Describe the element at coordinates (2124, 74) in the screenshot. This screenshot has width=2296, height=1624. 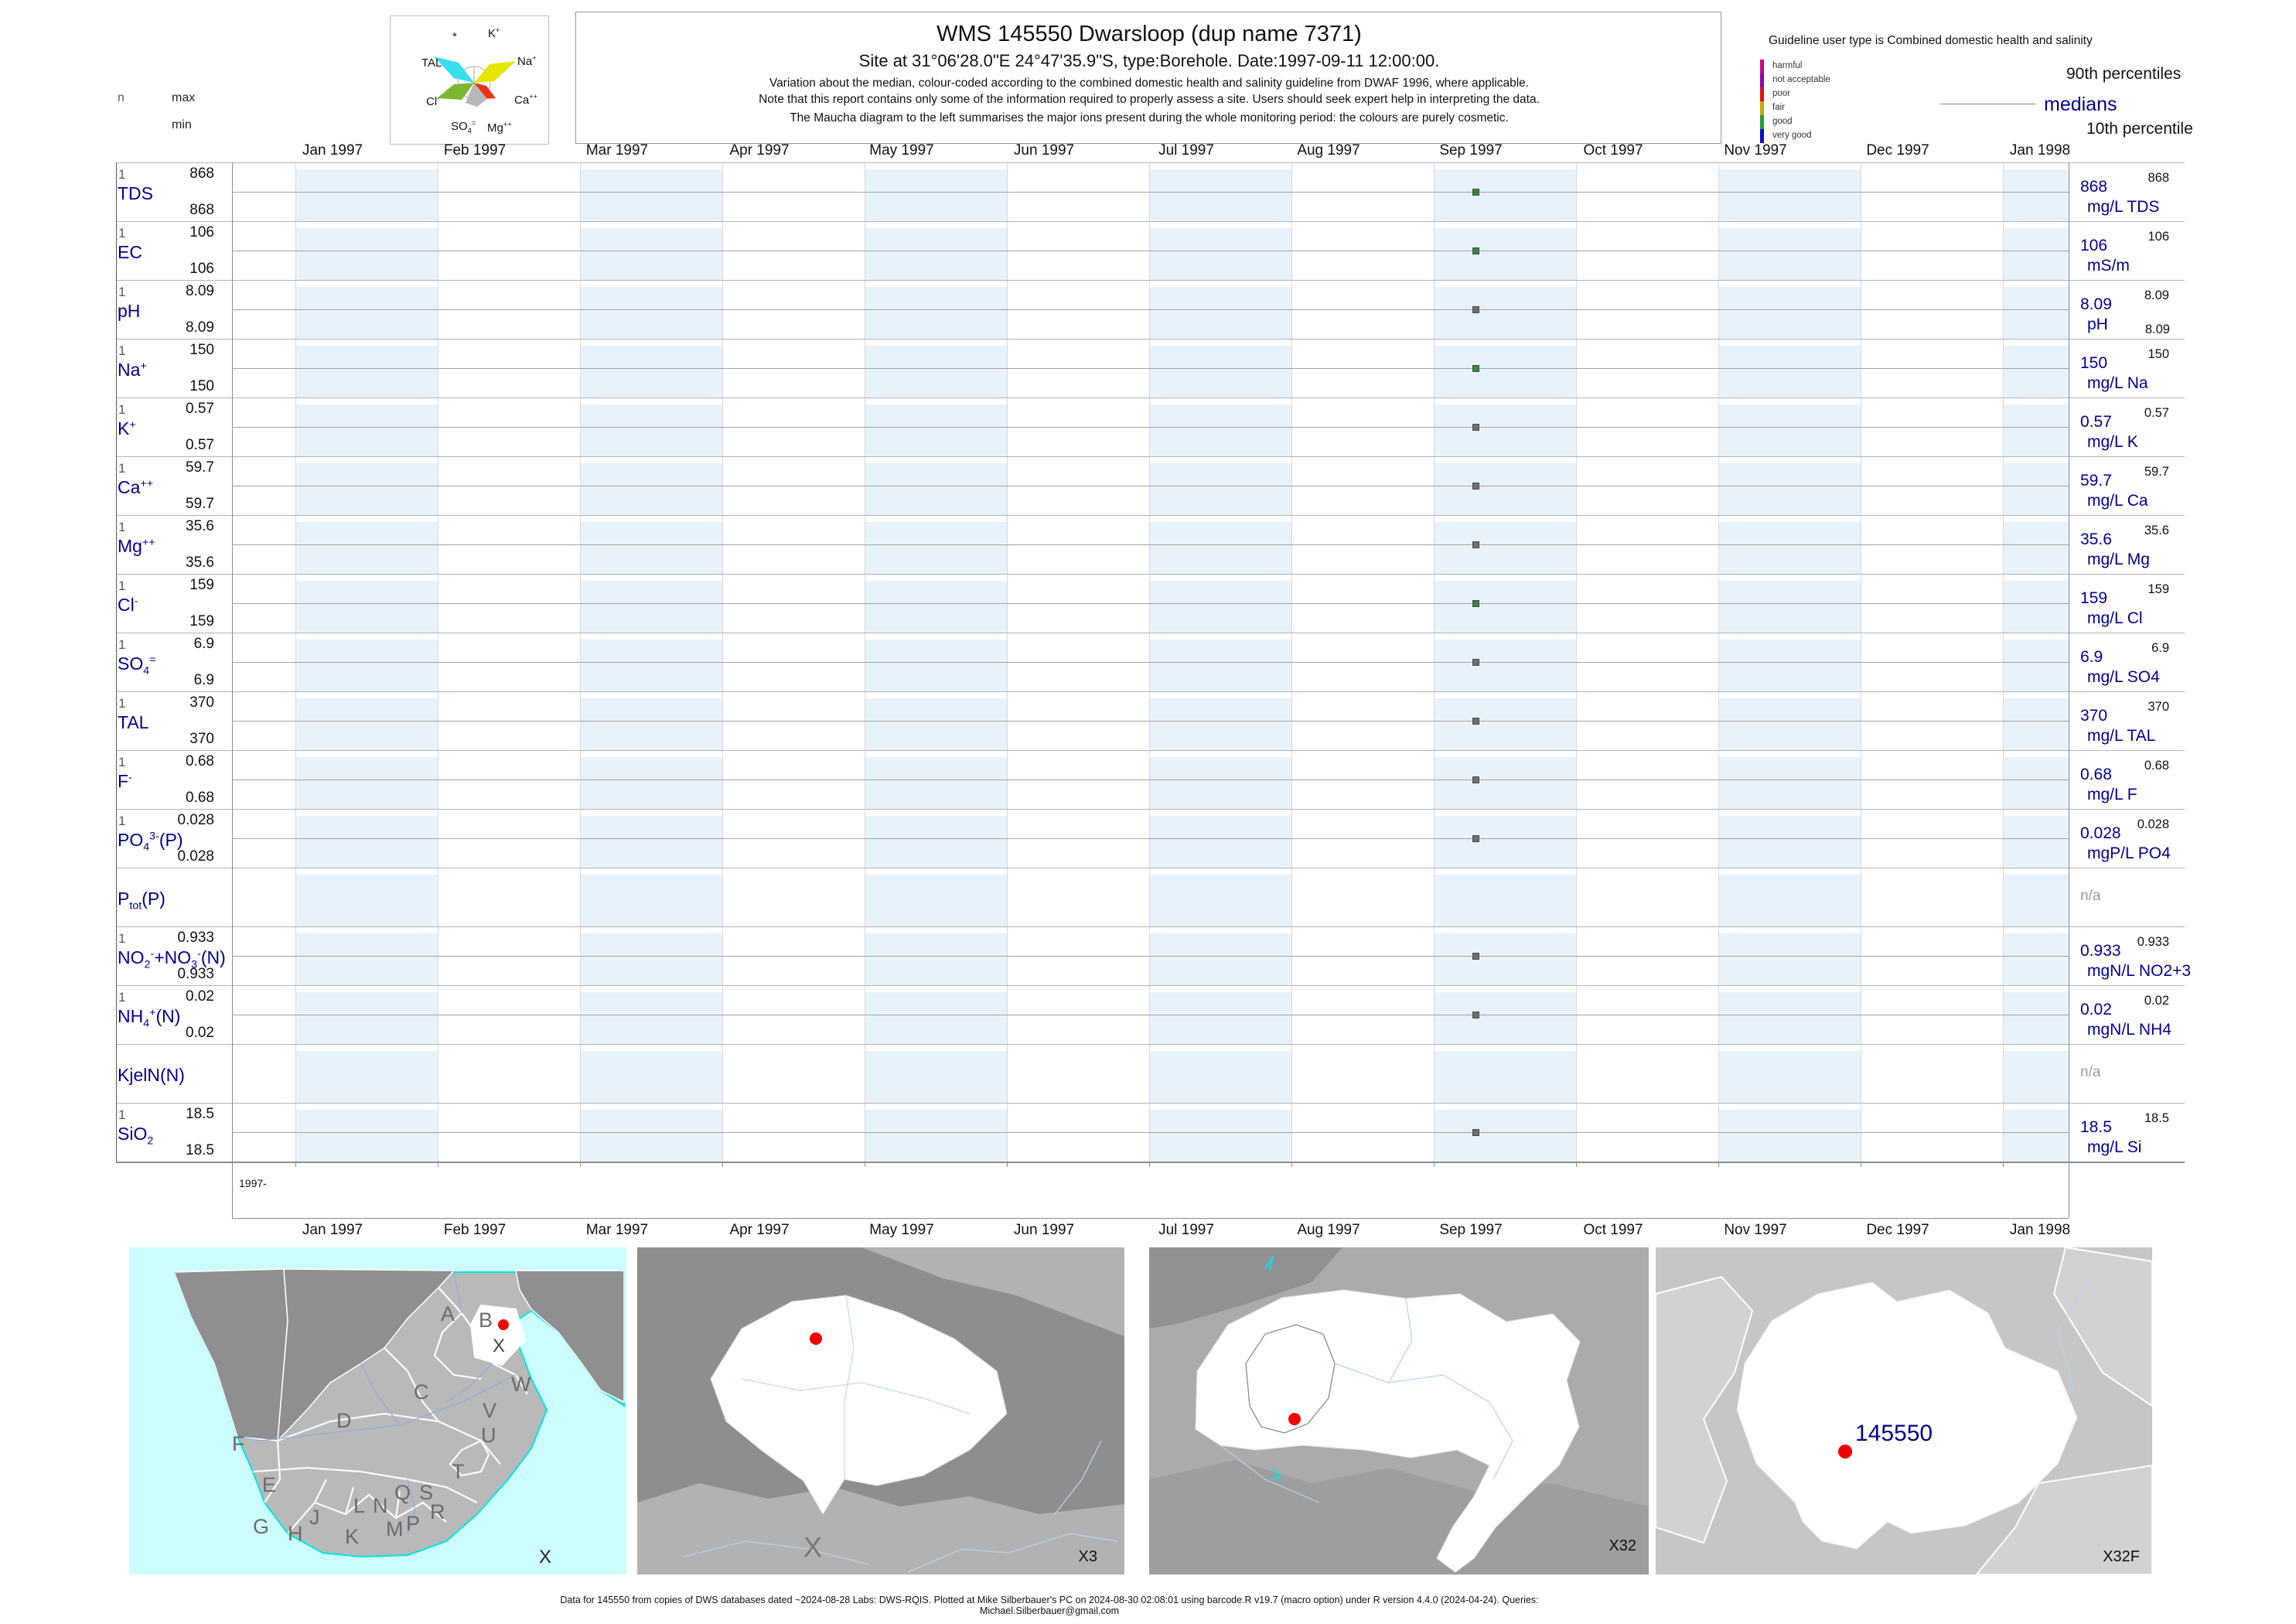
I see `percentile90-label: 90th percentiles` at that location.